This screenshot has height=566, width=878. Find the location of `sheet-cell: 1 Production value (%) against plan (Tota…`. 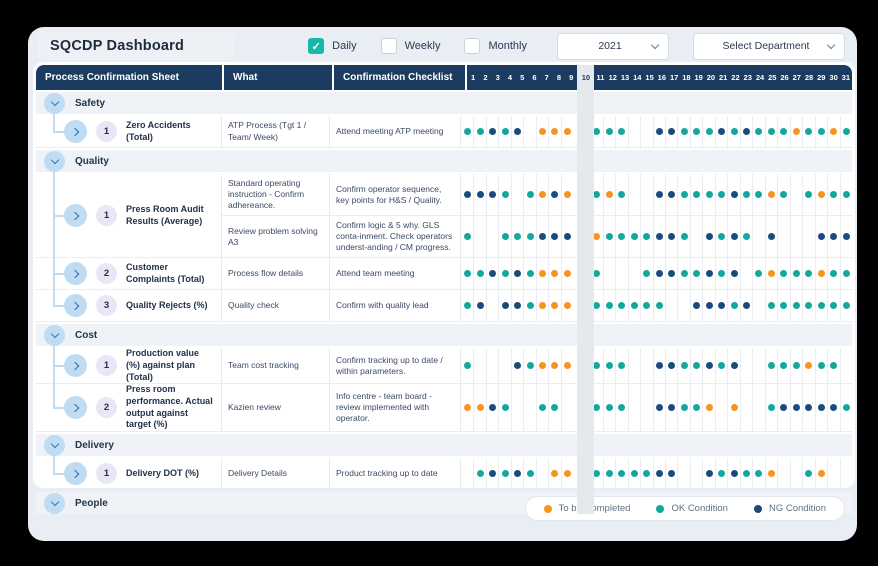

sheet-cell: 1 Production value (%) against plan (Tota… is located at coordinates (129, 366).